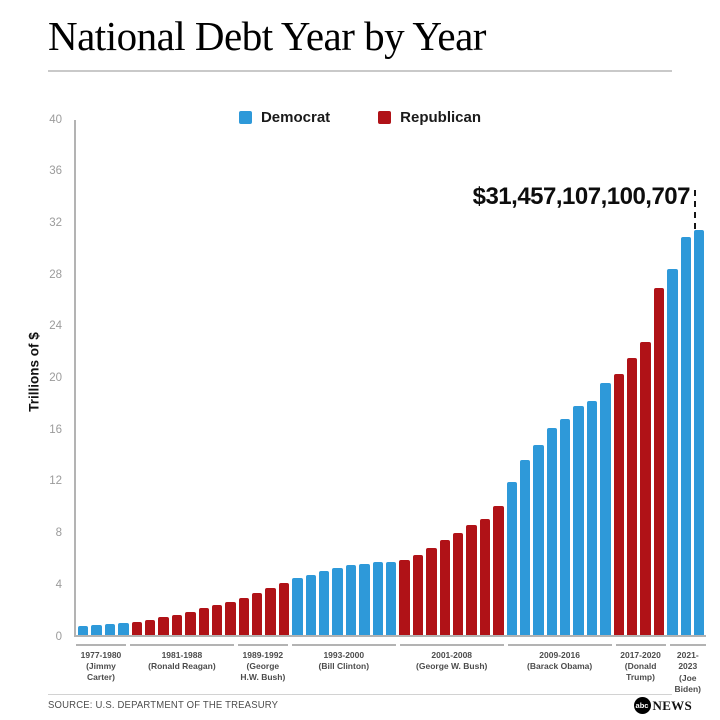 The height and width of the screenshot is (720, 720). Describe the element at coordinates (458, 583) in the screenshot. I see `bar-2005` at that location.